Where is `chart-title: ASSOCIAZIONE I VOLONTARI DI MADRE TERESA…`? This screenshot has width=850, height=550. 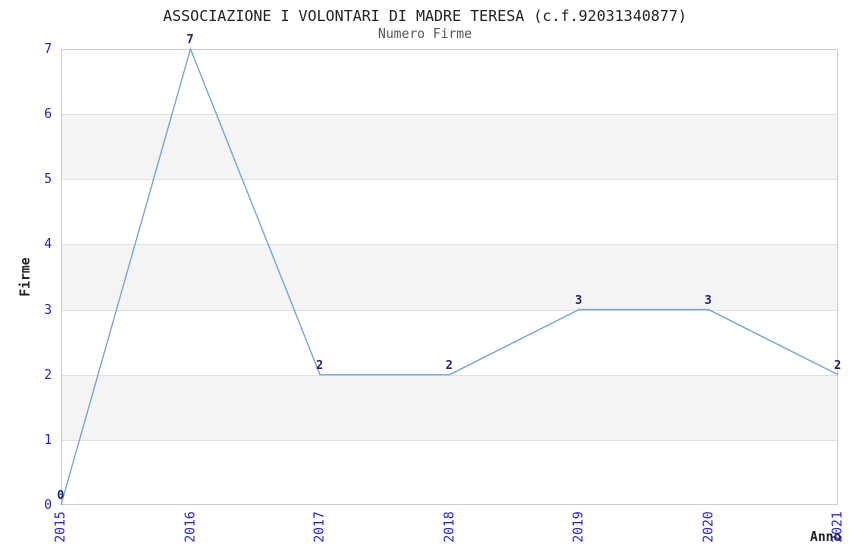 chart-title: ASSOCIAZIONE I VOLONTARI DI MADRE TERESA… is located at coordinates (425, 16).